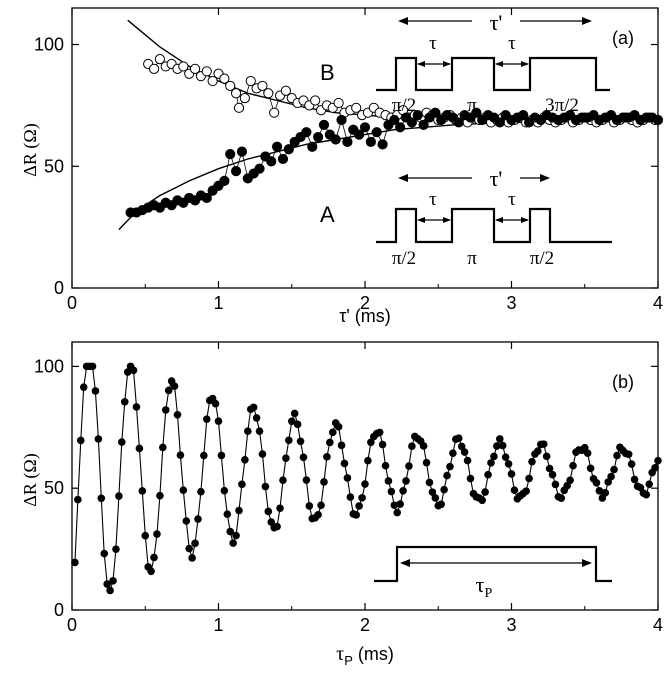 This screenshot has width=666, height=674. Describe the element at coordinates (489, 593) in the screenshot. I see `panel-b-inset-label-sub: P` at that location.